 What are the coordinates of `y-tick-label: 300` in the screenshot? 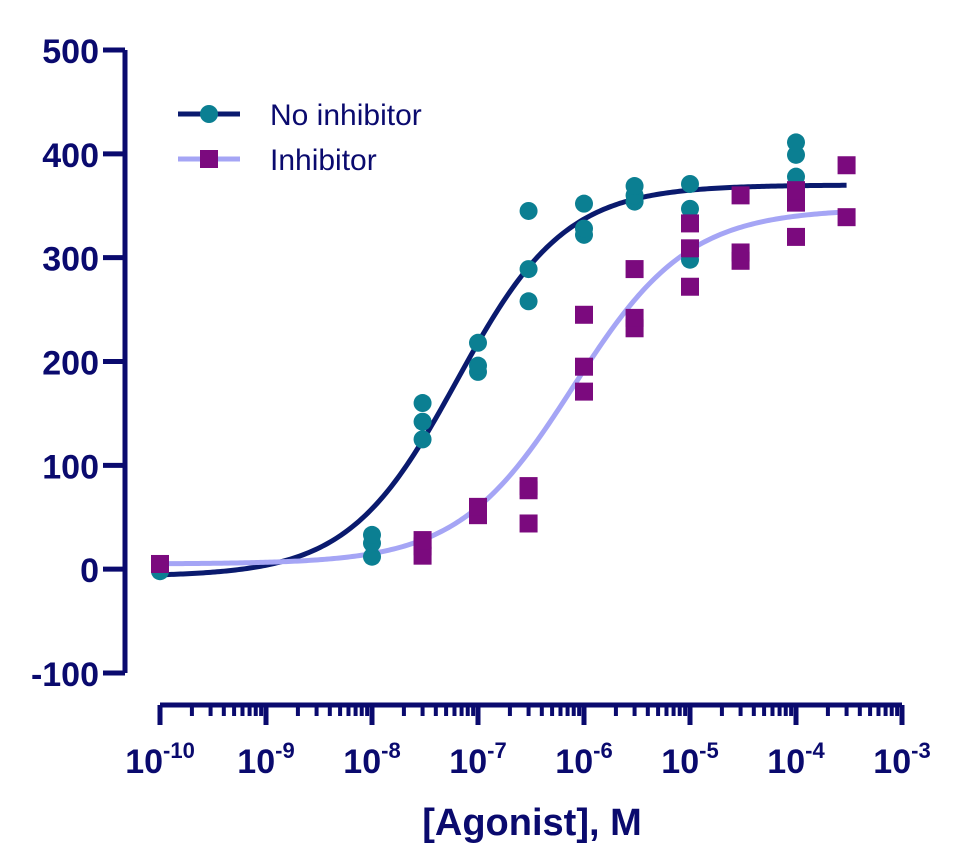 It's located at (70, 260).